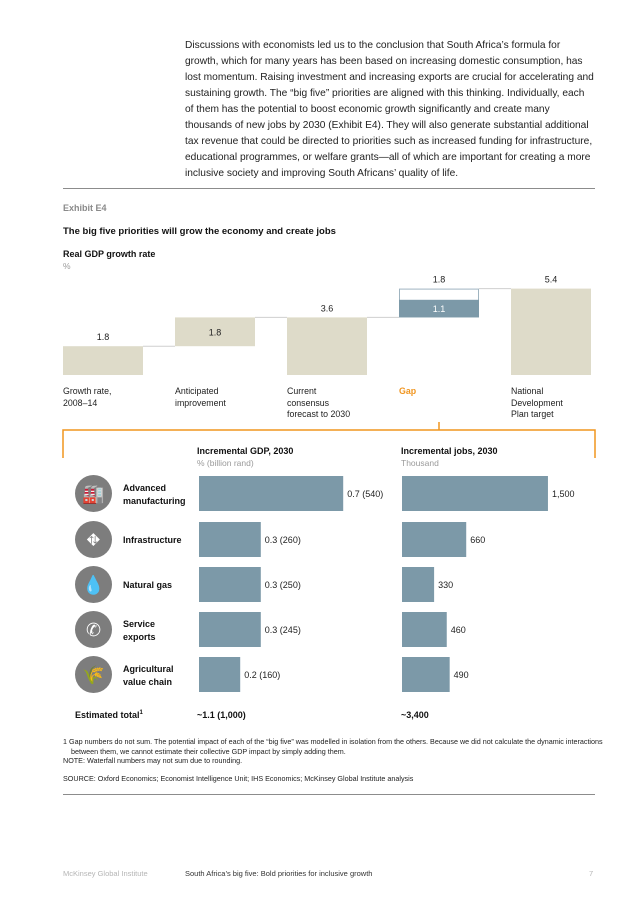 The width and height of the screenshot is (636, 900). Describe the element at coordinates (93, 493) in the screenshot. I see `factory-icon: 🏭` at that location.